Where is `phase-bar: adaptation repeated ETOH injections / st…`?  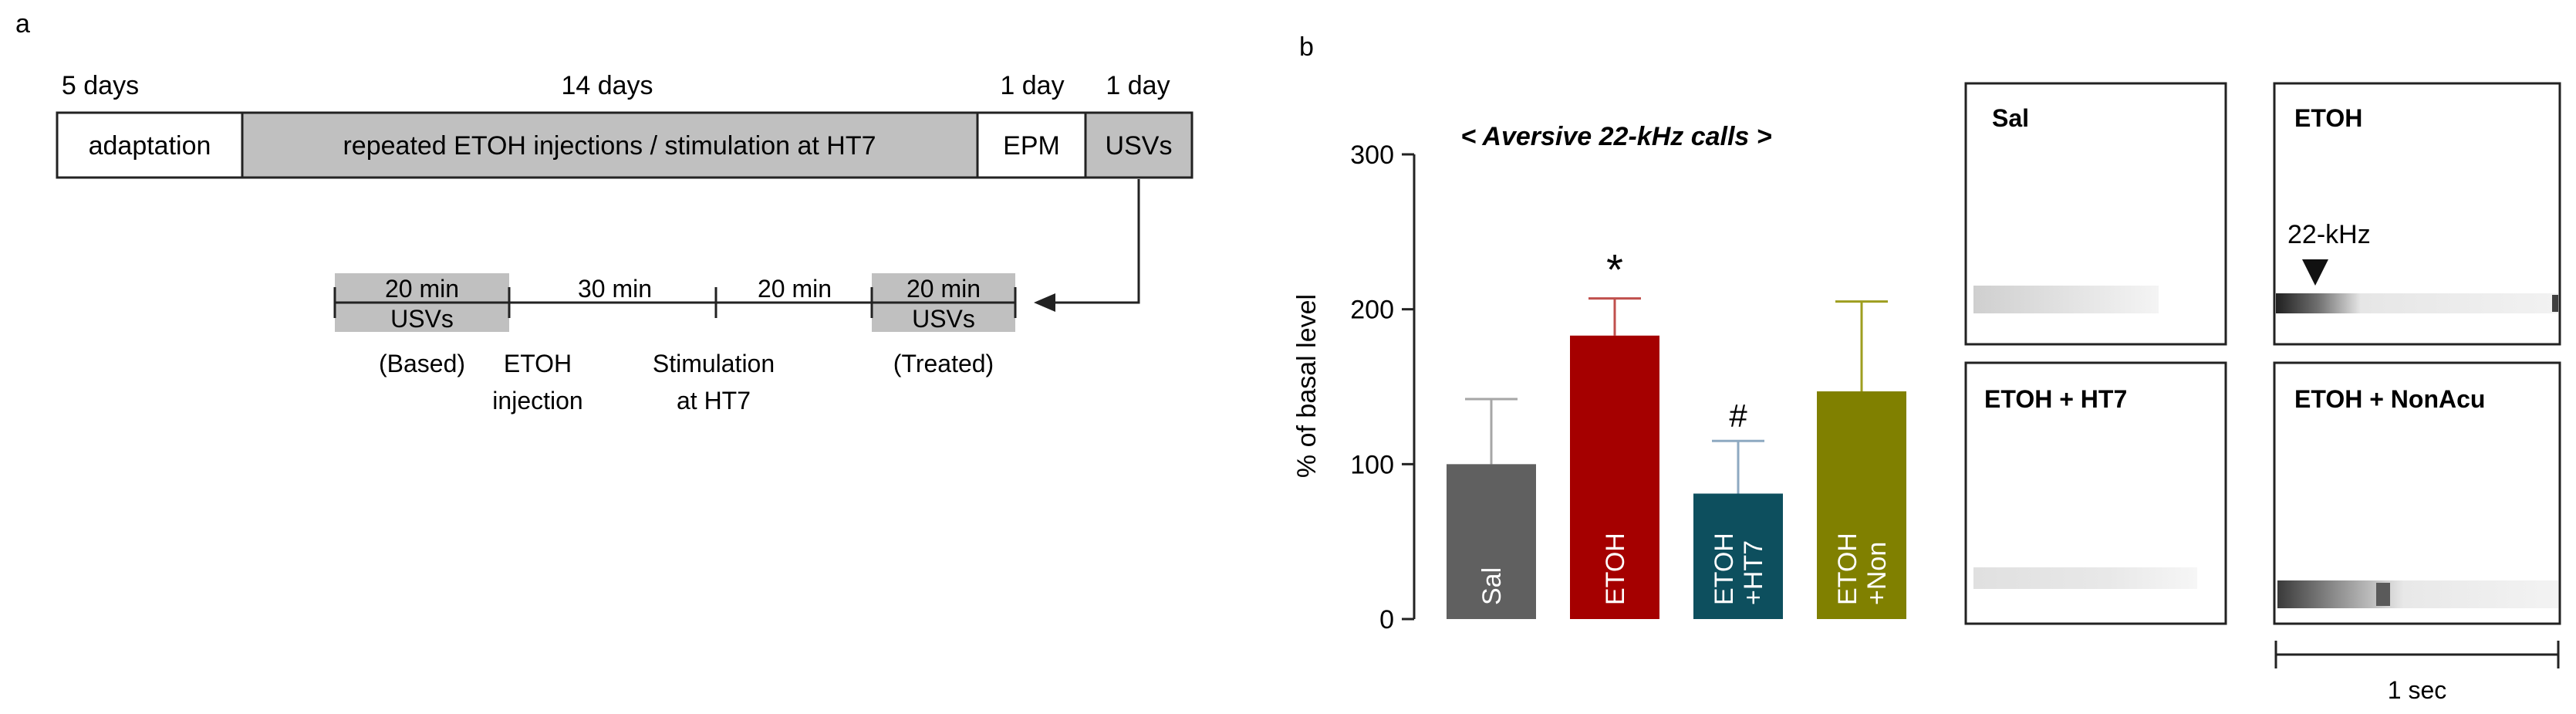 phase-bar: adaptation repeated ETOH injections / st… is located at coordinates (624, 145).